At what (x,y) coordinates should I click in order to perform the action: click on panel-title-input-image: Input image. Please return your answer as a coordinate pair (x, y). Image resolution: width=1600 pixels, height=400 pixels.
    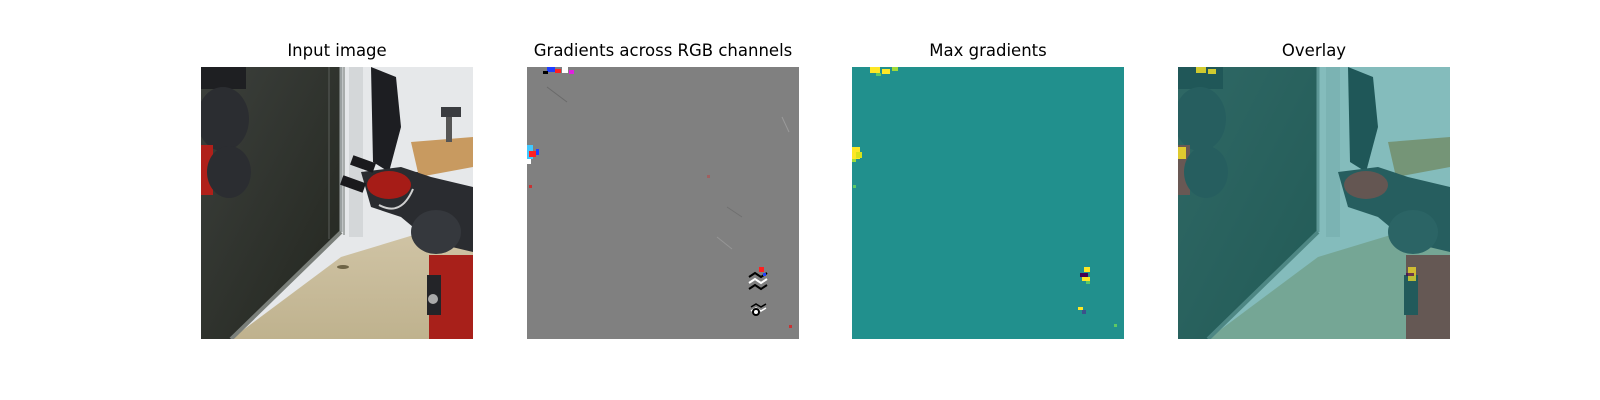
    Looking at the image, I should click on (337, 50).